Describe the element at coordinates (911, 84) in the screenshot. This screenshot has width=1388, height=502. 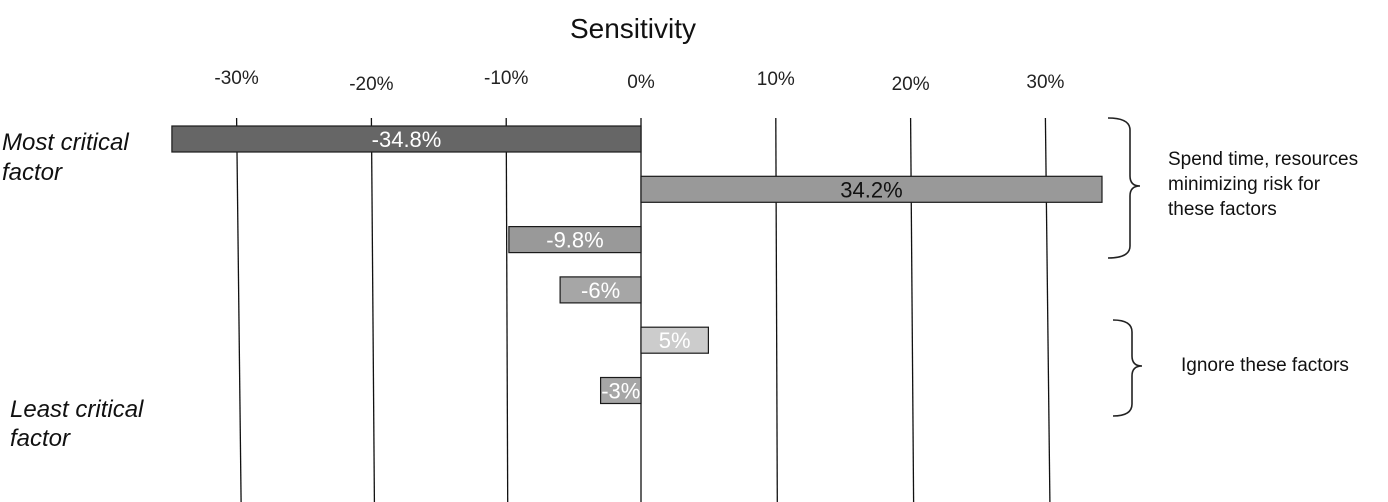
I see `x-tick-label-5: 20%` at that location.